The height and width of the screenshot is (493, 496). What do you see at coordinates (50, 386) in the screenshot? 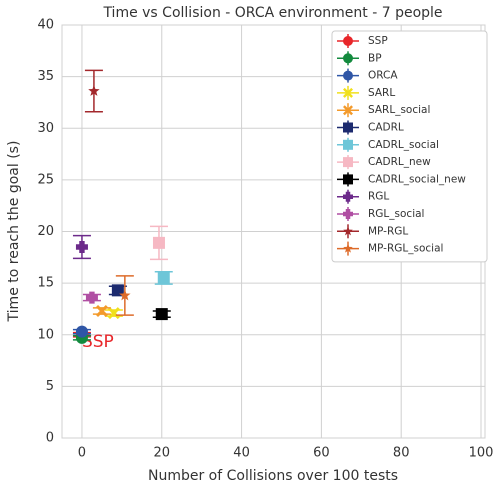
I see `y-tick-label: 5` at bounding box center [50, 386].